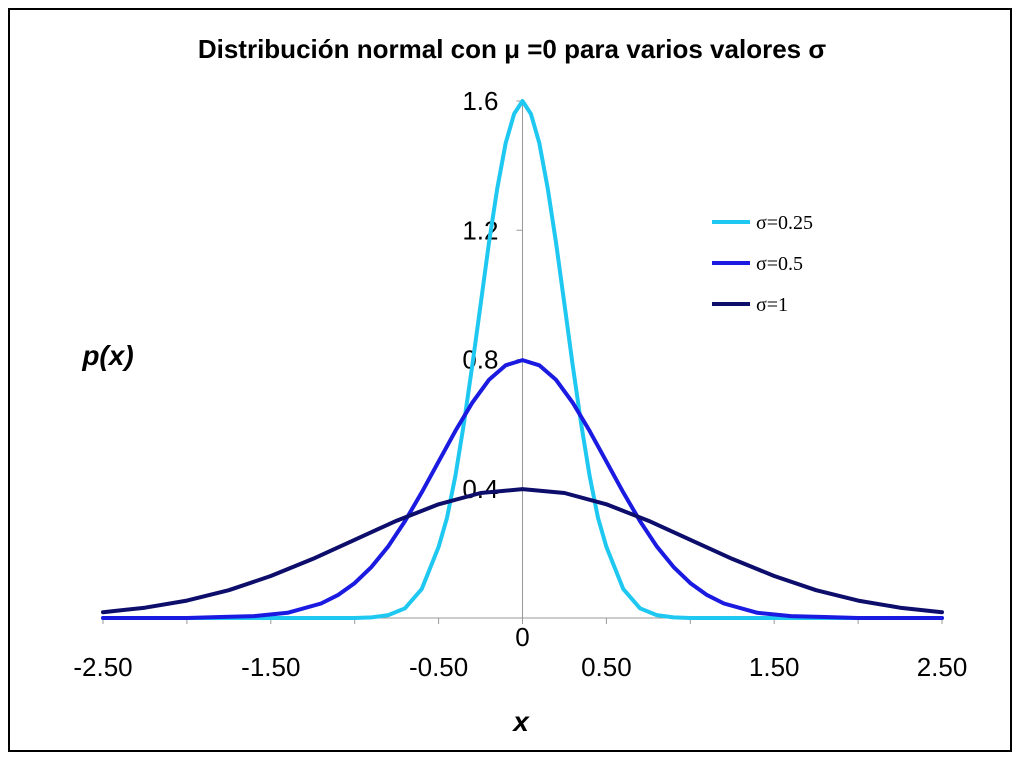 This screenshot has height=768, width=1024. What do you see at coordinates (772, 305) in the screenshot?
I see `legend-label-3: σ=1` at bounding box center [772, 305].